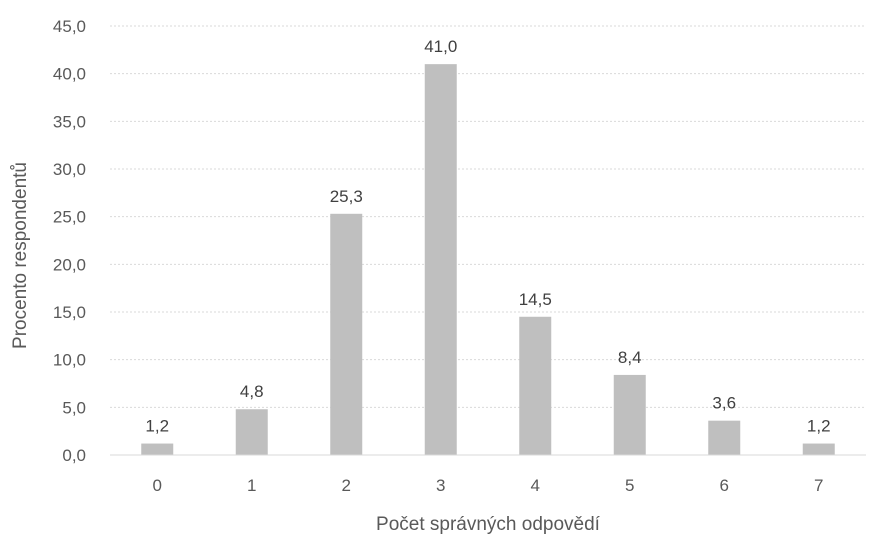 The width and height of the screenshot is (888, 535). Describe the element at coordinates (69, 217) in the screenshot. I see `y-tick-label: 25,0` at that location.